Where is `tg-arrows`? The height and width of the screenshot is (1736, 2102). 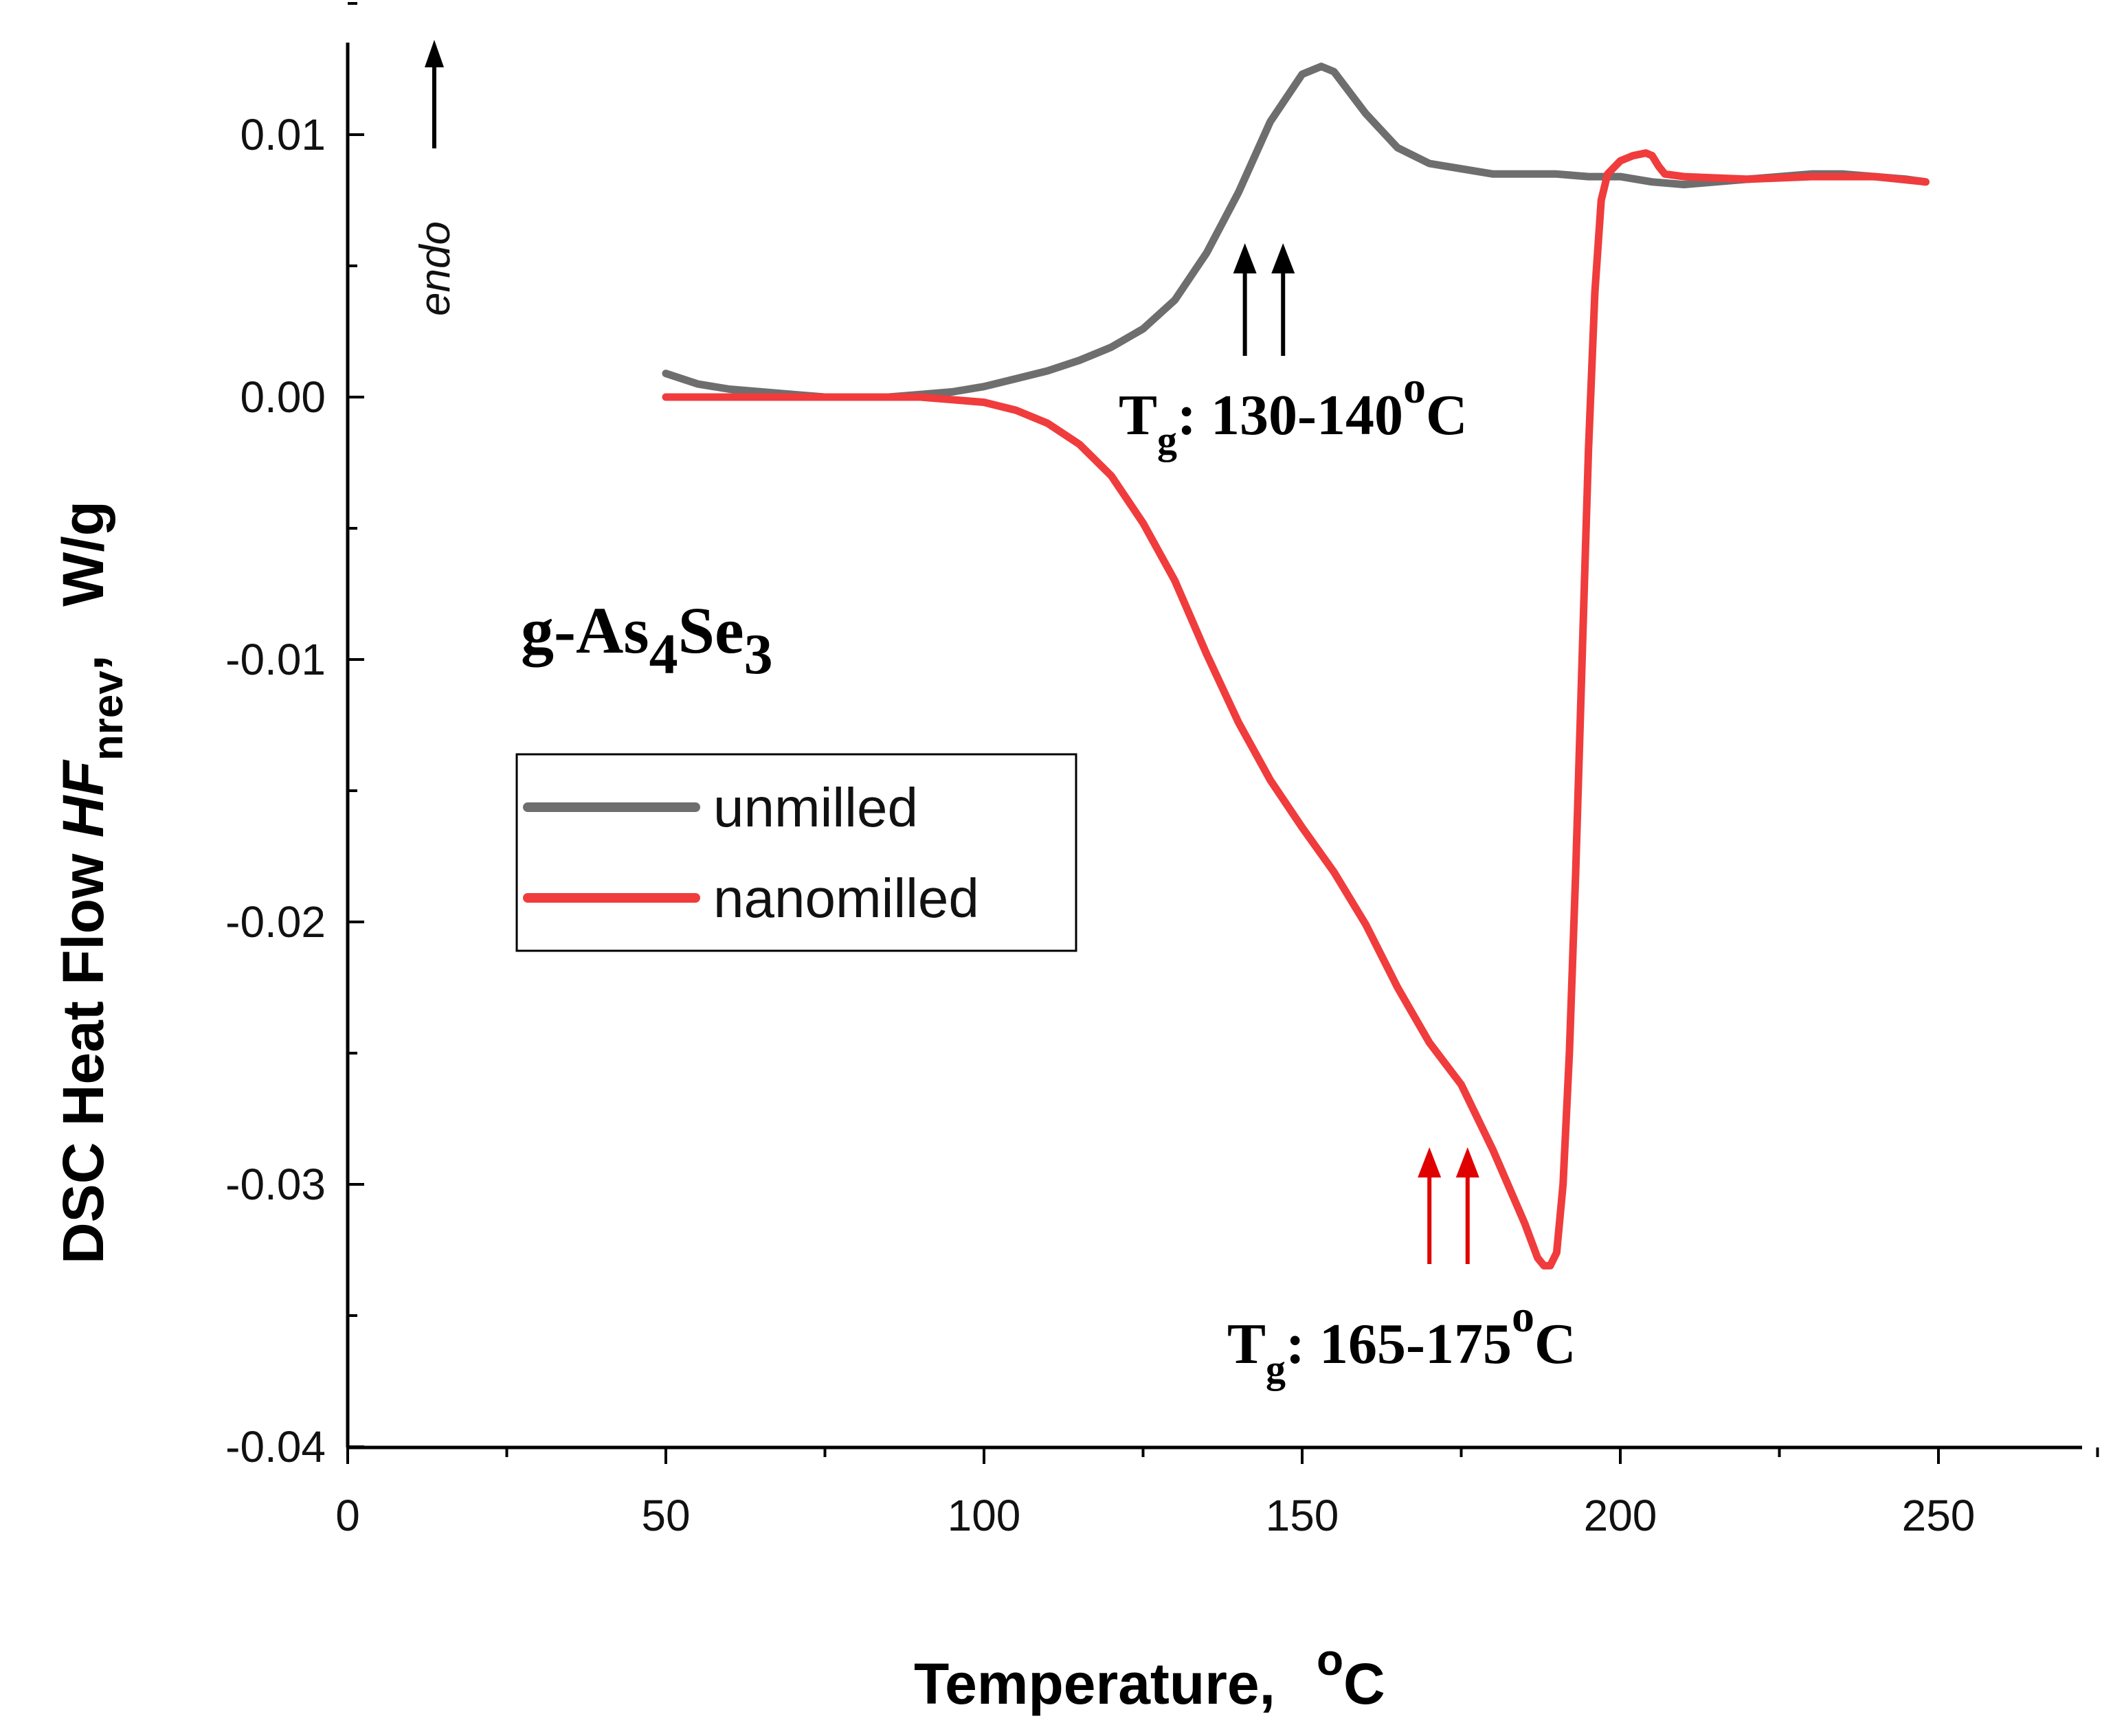
tg-arrows is located at coordinates (1356, 753).